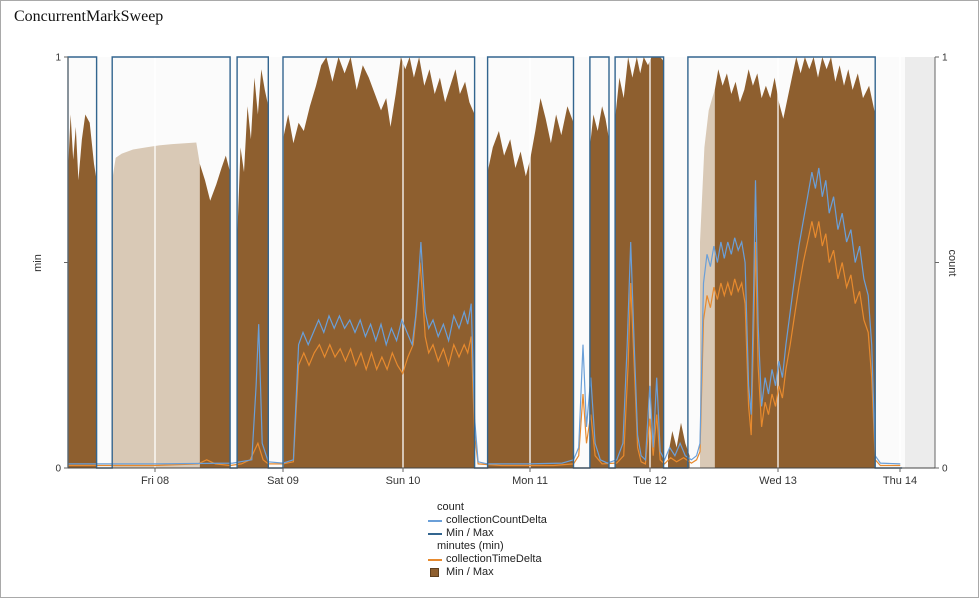 Image resolution: width=979 pixels, height=598 pixels. I want to click on chart-title: ConcurrentMarkSweep, so click(89, 16).